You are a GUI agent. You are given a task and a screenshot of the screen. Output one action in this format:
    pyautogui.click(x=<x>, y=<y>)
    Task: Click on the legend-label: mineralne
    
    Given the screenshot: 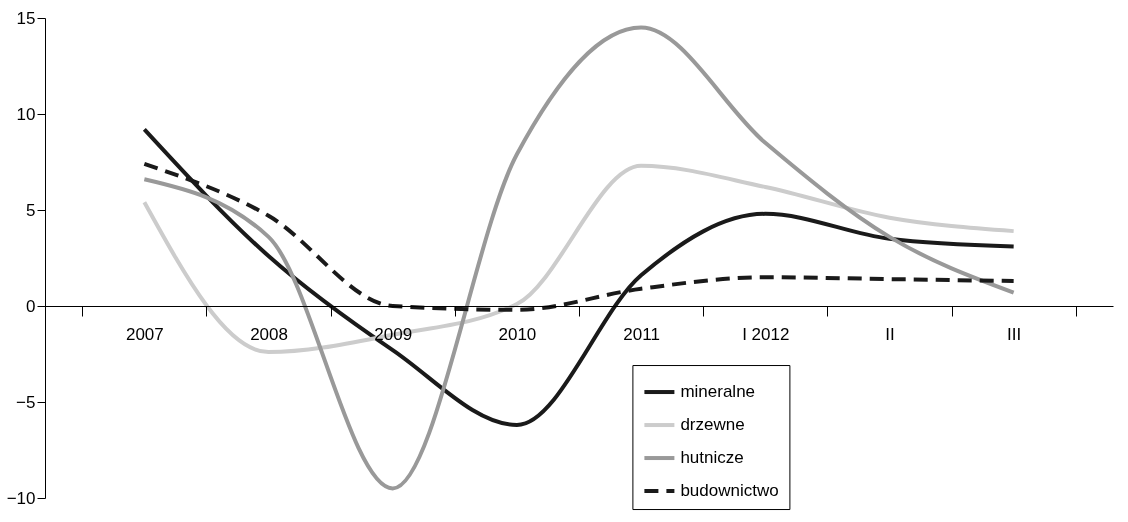 What is the action you would take?
    pyautogui.click(x=718, y=392)
    